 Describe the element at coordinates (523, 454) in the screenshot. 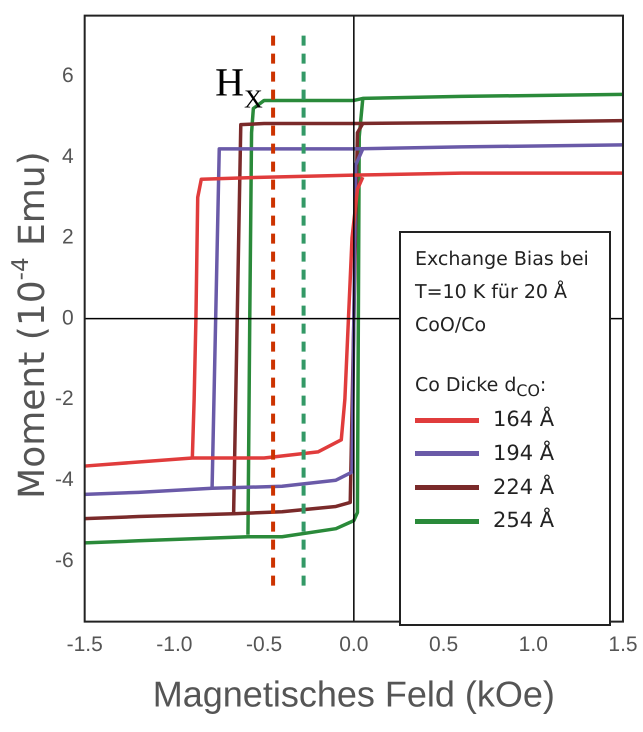

I see `legend-label: 194 Å` at that location.